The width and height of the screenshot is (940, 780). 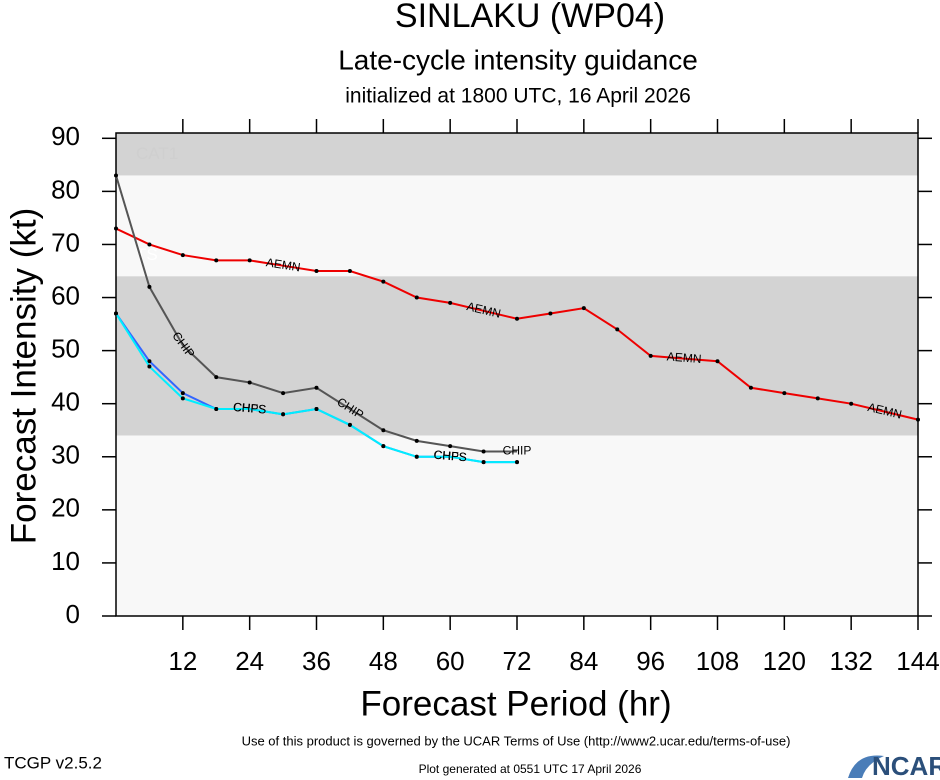 What do you see at coordinates (517, 451) in the screenshot?
I see `series-label: CHIP` at bounding box center [517, 451].